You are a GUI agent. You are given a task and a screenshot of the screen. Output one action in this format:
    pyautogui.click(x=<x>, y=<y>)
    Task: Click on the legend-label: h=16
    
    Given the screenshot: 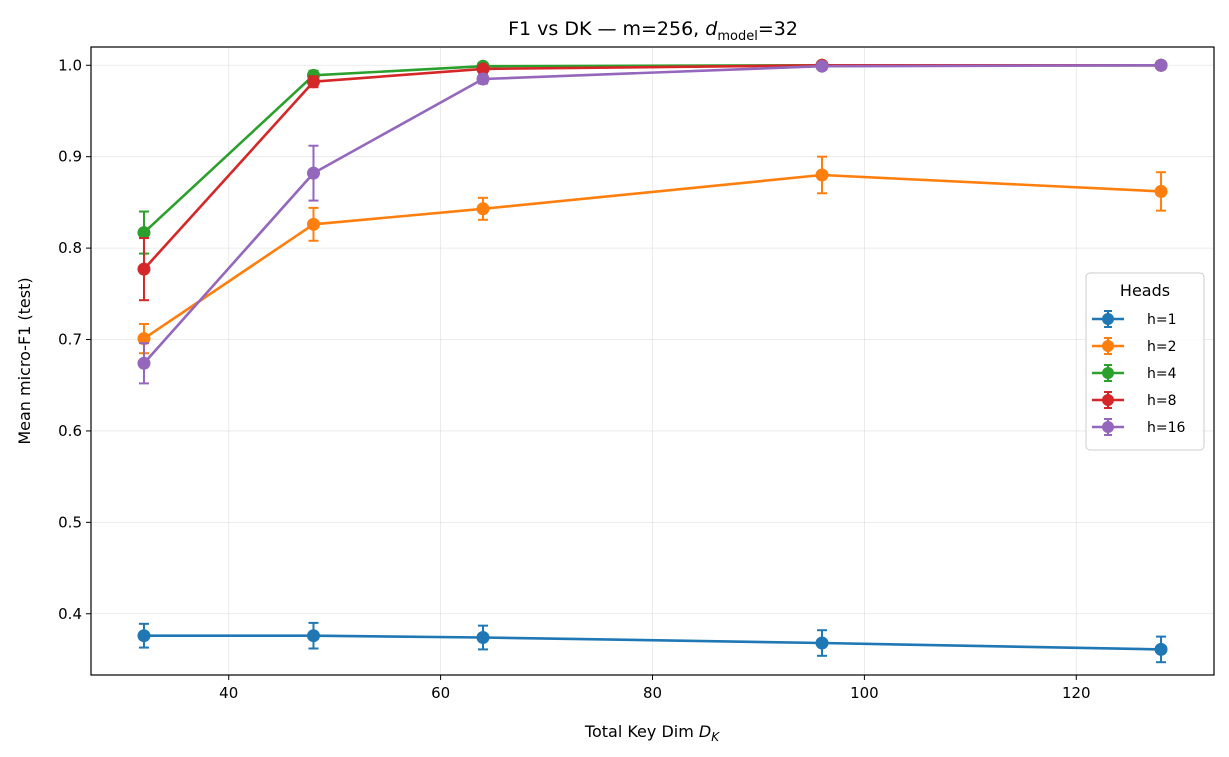 What is the action you would take?
    pyautogui.click(x=1166, y=428)
    